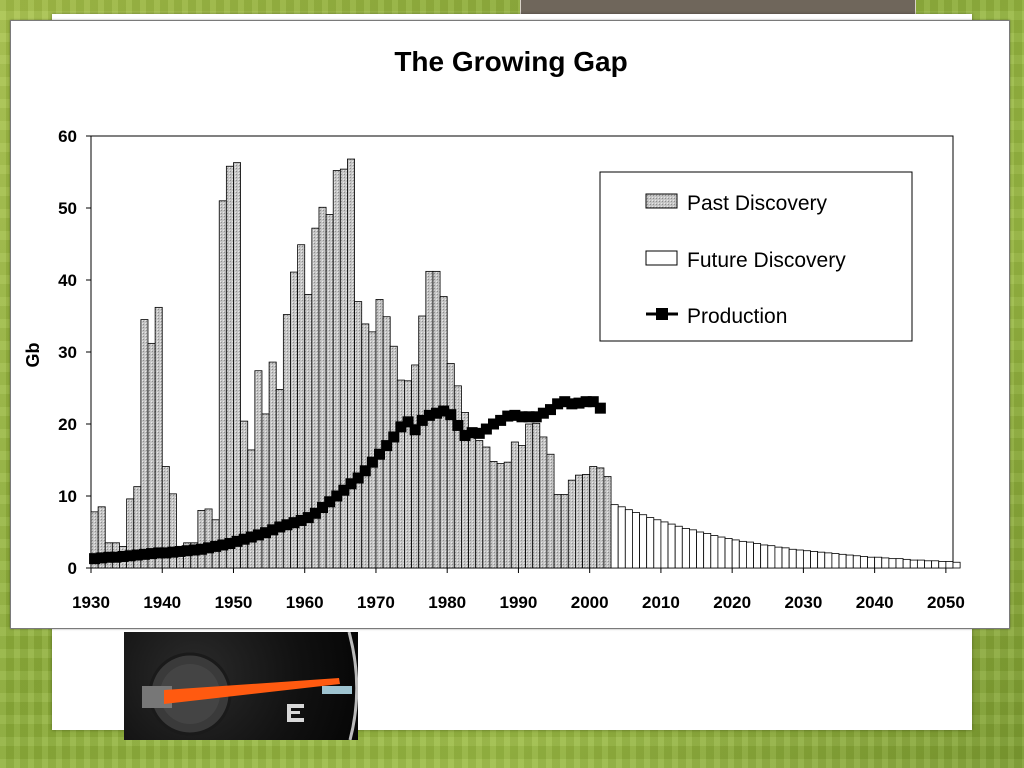  What do you see at coordinates (437, 413) in the screenshot?
I see `production-point-1978` at bounding box center [437, 413].